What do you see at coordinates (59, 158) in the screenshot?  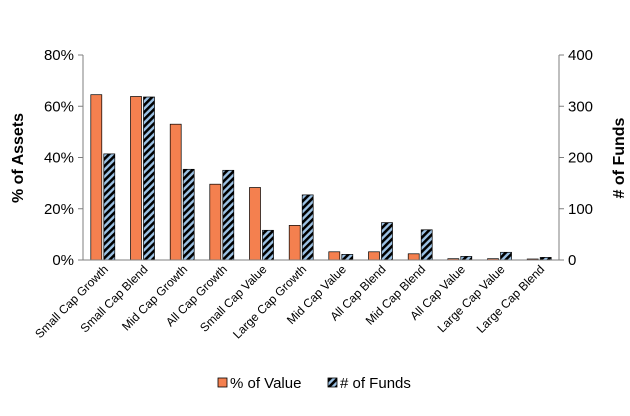 I see `y-tick-label: 40%` at bounding box center [59, 158].